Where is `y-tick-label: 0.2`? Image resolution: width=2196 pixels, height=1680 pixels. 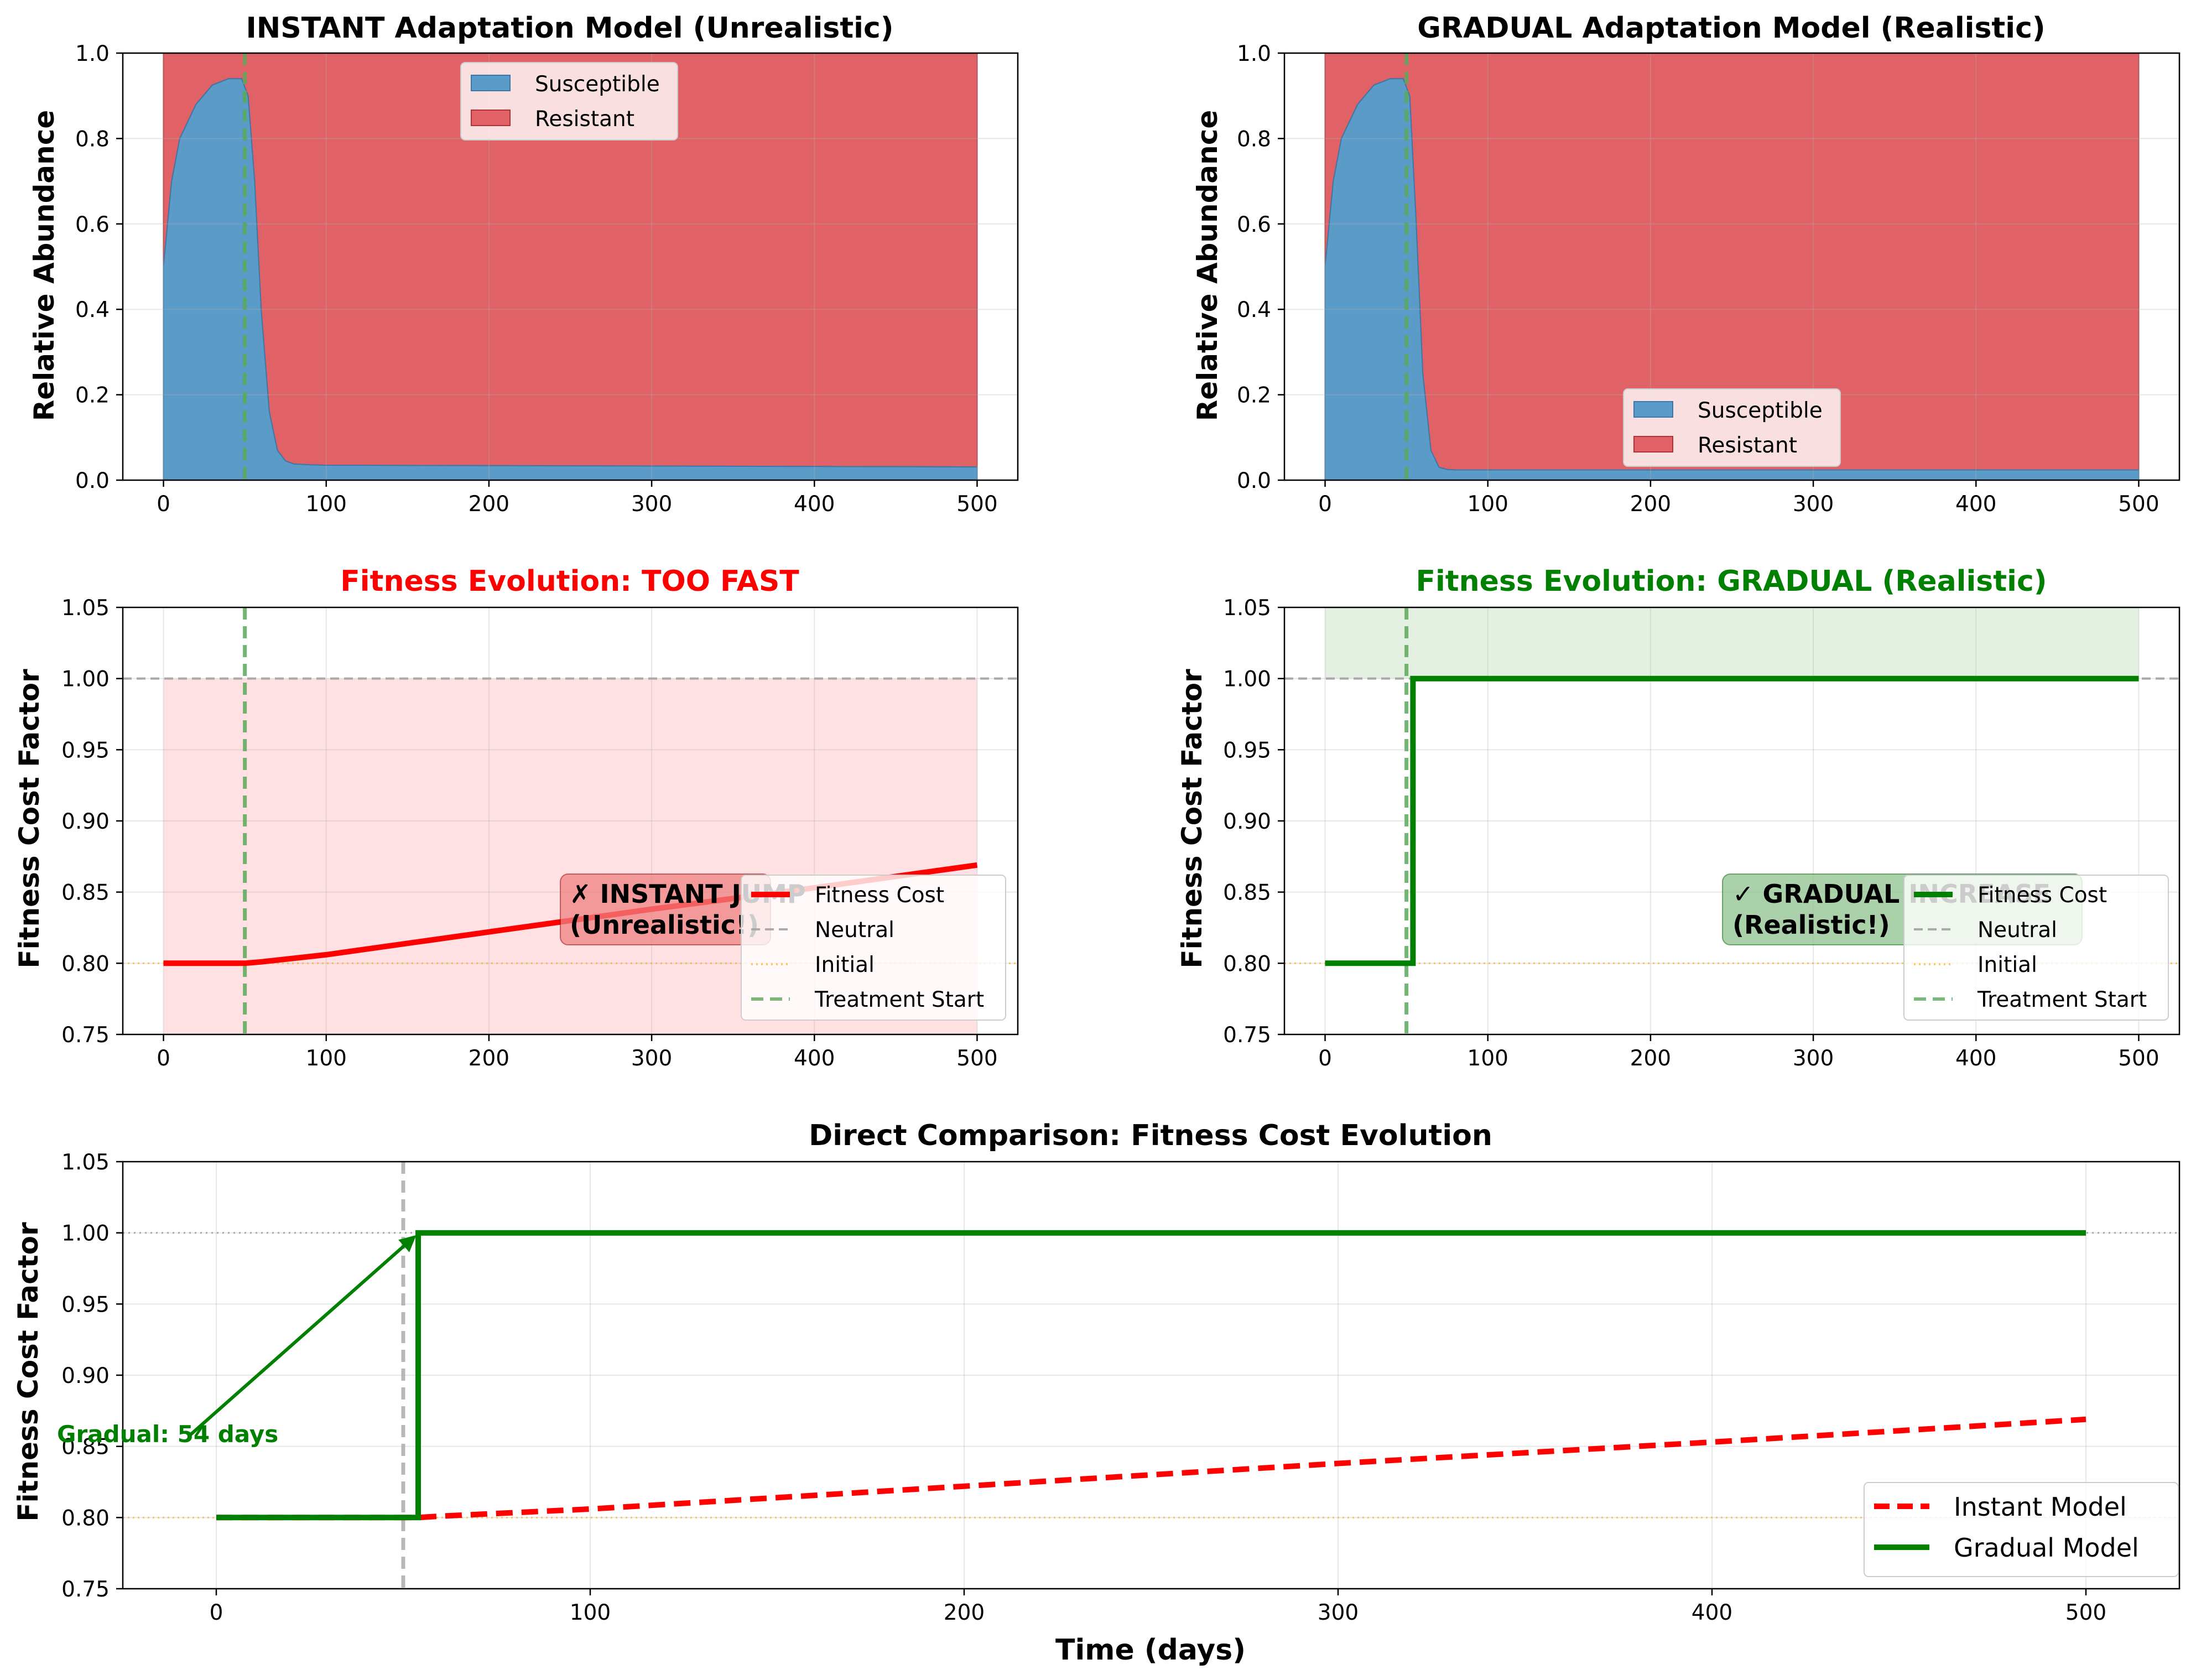
y-tick-label: 0.2 is located at coordinates (92, 395).